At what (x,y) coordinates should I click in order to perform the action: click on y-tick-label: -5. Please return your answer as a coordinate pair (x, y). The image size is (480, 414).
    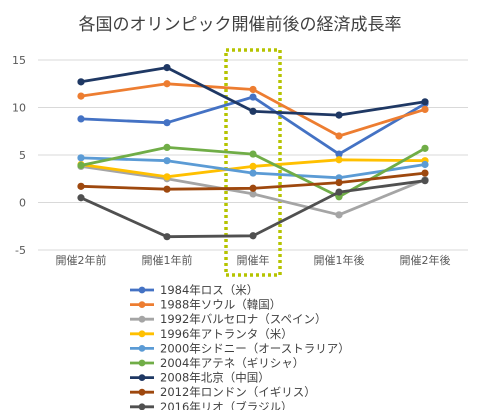
    Looking at the image, I should click on (20, 250).